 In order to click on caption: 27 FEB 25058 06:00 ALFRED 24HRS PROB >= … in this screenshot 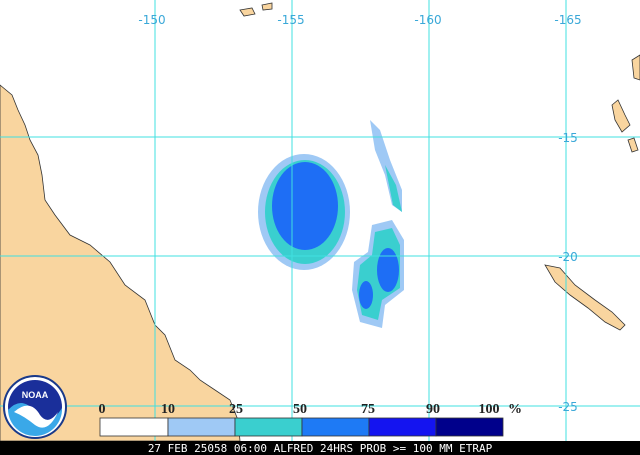, I will do `click(320, 448)`.